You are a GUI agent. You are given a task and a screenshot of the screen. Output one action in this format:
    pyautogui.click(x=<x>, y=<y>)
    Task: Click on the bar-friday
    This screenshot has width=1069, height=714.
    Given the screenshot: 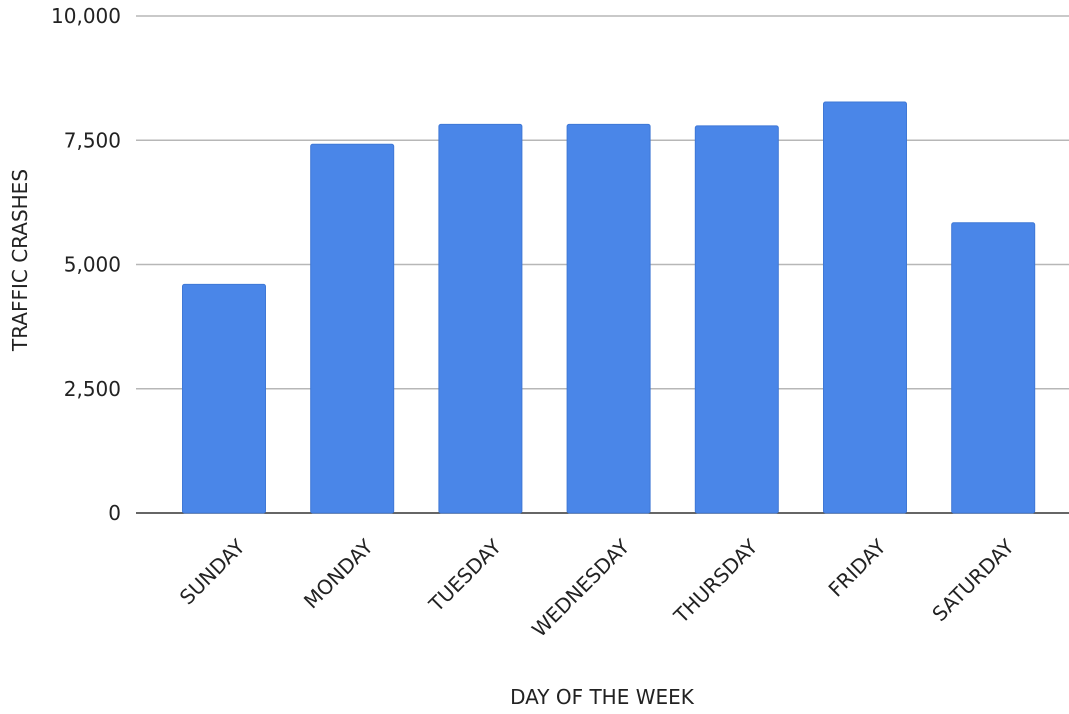 What is the action you would take?
    pyautogui.click(x=865, y=307)
    